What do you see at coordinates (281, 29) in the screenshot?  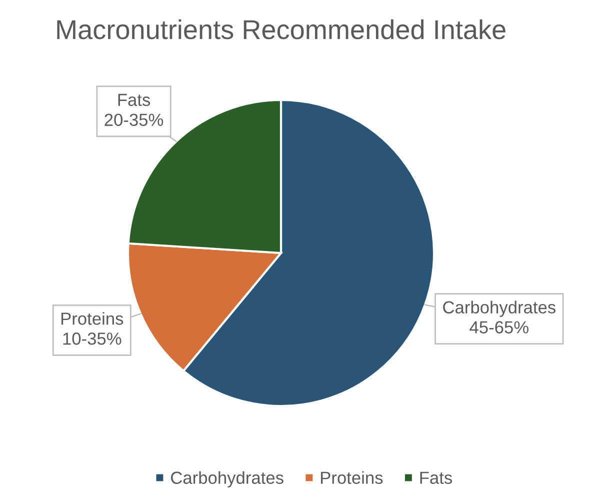 I see `chart-title: Macronutrients Recommended Intake` at bounding box center [281, 29].